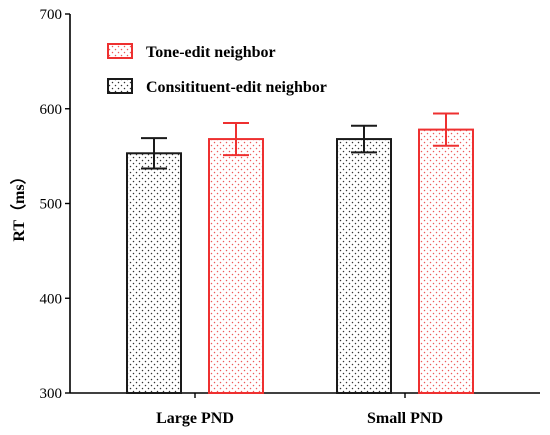  What do you see at coordinates (51, 299) in the screenshot?
I see `y-tick-label: 400` at bounding box center [51, 299].